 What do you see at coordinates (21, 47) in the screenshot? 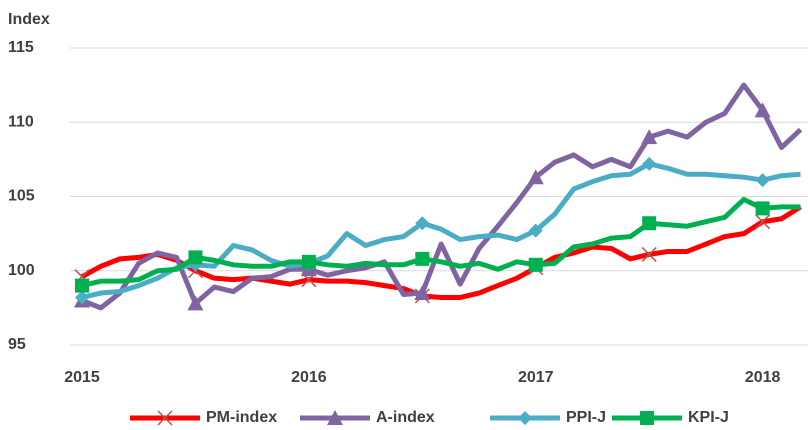
I see `y-tick-label: 115` at bounding box center [21, 47].